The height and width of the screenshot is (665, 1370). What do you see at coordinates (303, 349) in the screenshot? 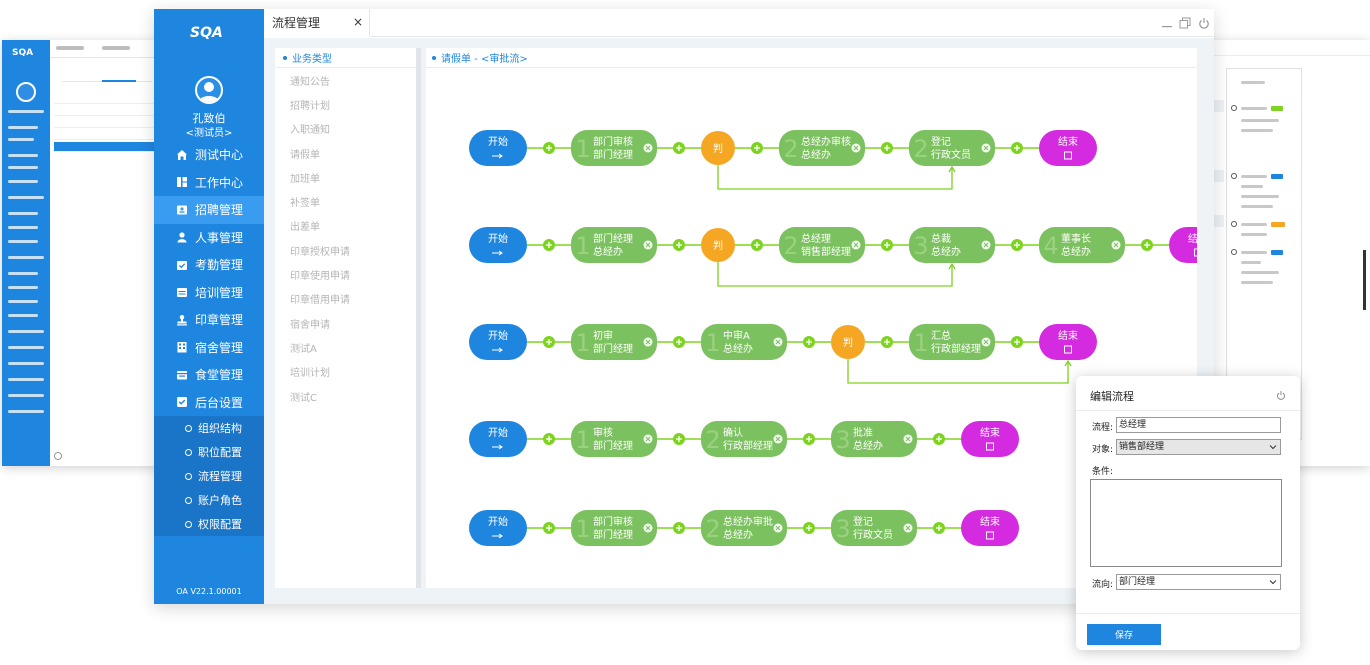
I see `form-type-item: 测试A` at bounding box center [303, 349].